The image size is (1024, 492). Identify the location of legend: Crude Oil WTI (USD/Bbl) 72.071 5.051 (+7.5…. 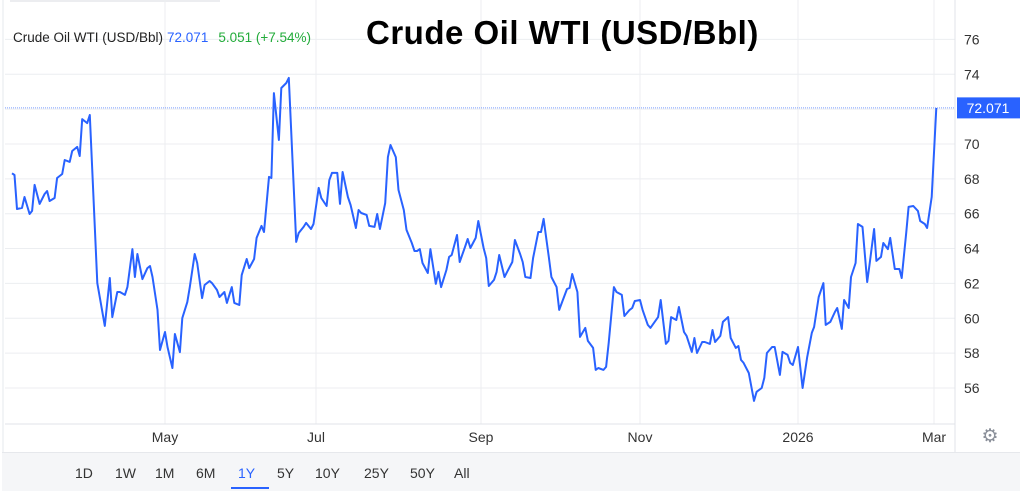
(162, 37).